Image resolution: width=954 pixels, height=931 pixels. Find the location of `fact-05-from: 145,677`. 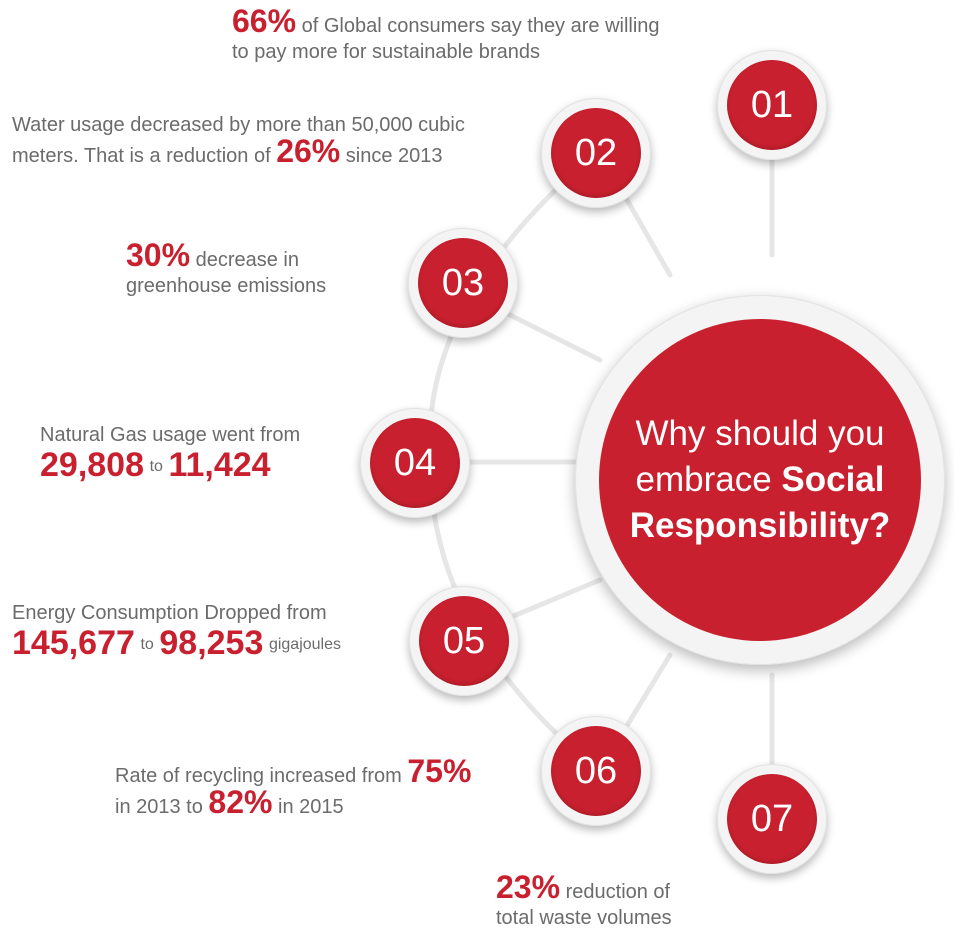

fact-05-from: 145,677 is located at coordinates (73, 643).